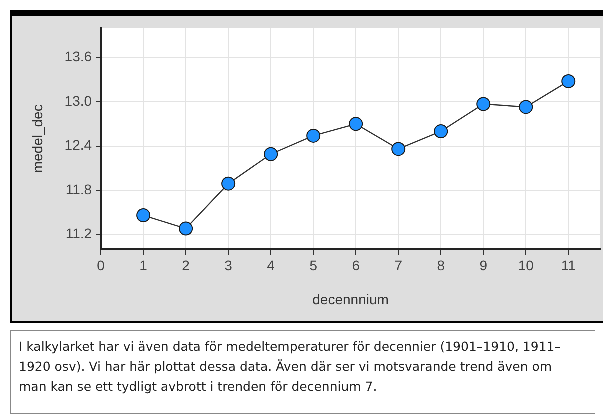  I want to click on y-tick-label: 11.2, so click(79, 234).